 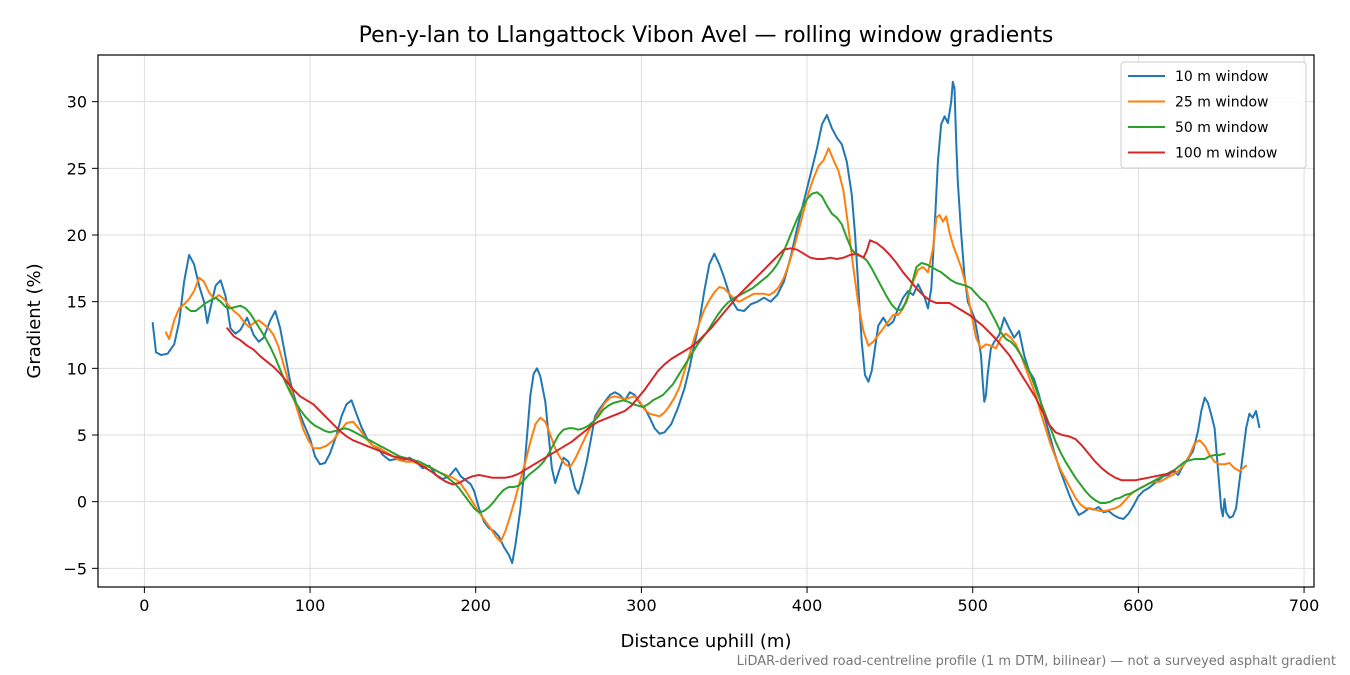 What do you see at coordinates (75, 568) in the screenshot?
I see `y-tick-label: −5` at bounding box center [75, 568].